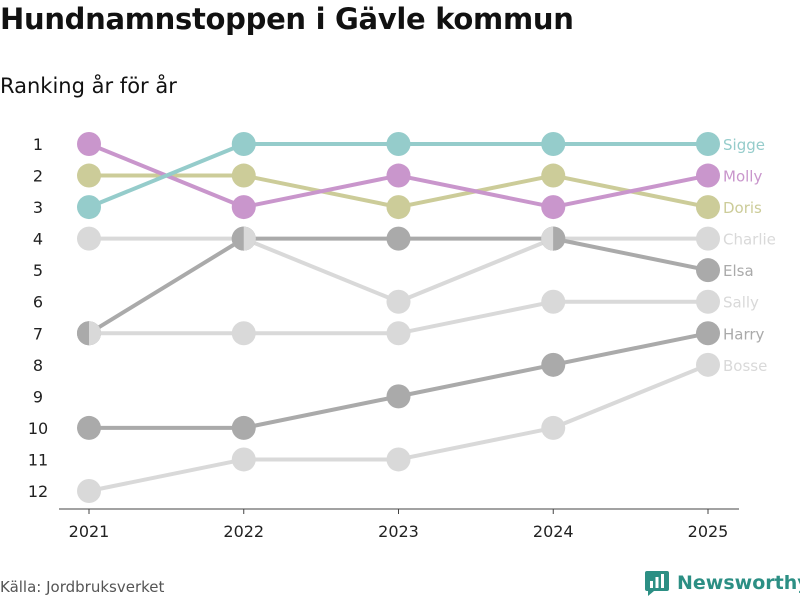 This screenshot has height=600, width=800. I want to click on newsworthy-icon, so click(657, 583).